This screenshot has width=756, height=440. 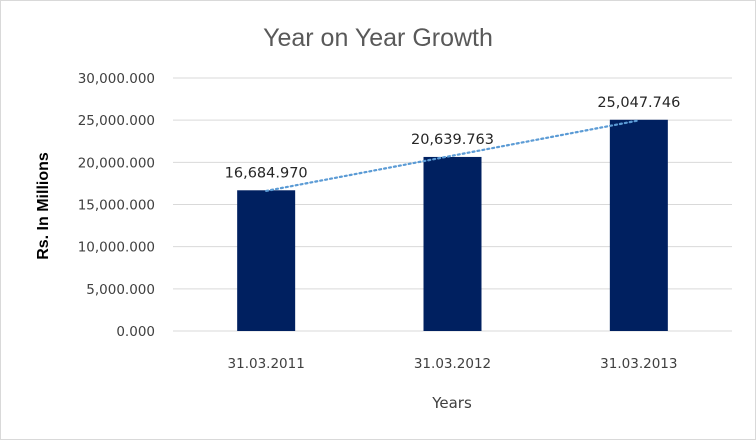 I want to click on data-label: 25,047.746, so click(x=638, y=103).